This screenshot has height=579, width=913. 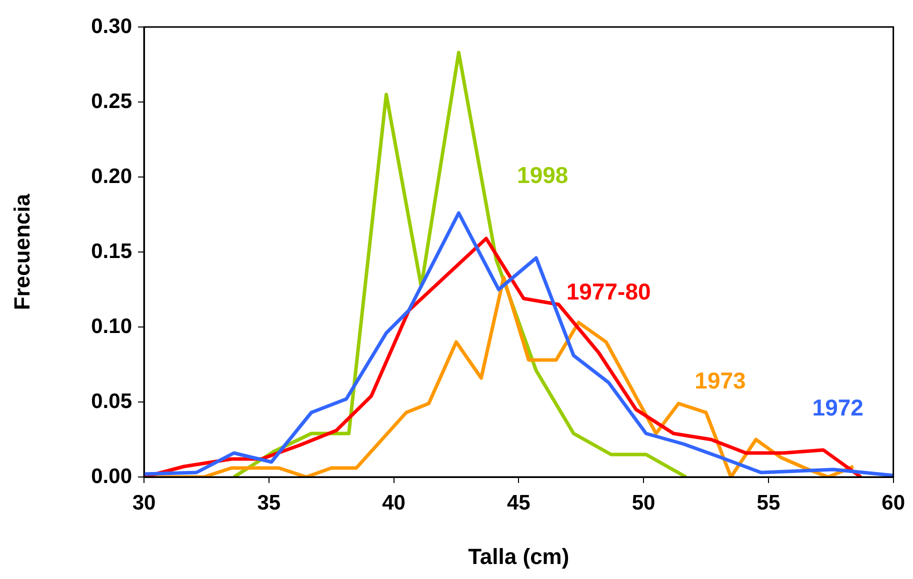 I want to click on text: 1972, so click(x=838, y=407).